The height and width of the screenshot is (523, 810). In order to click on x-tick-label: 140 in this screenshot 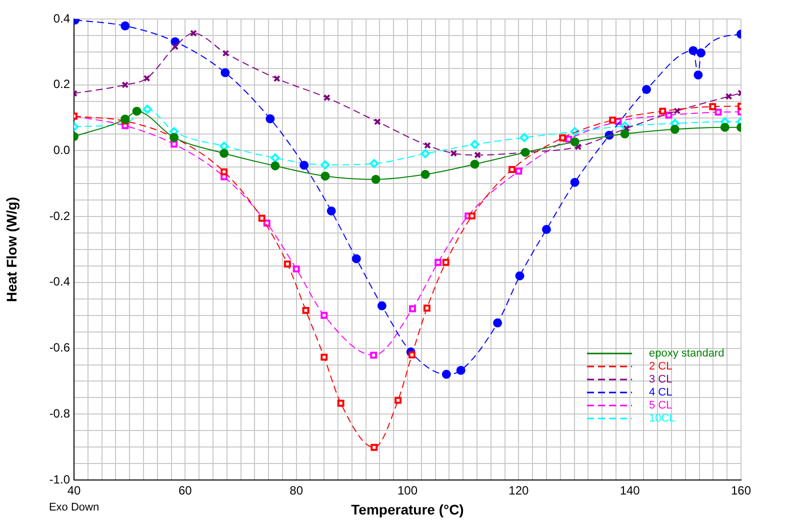, I will do `click(630, 491)`.